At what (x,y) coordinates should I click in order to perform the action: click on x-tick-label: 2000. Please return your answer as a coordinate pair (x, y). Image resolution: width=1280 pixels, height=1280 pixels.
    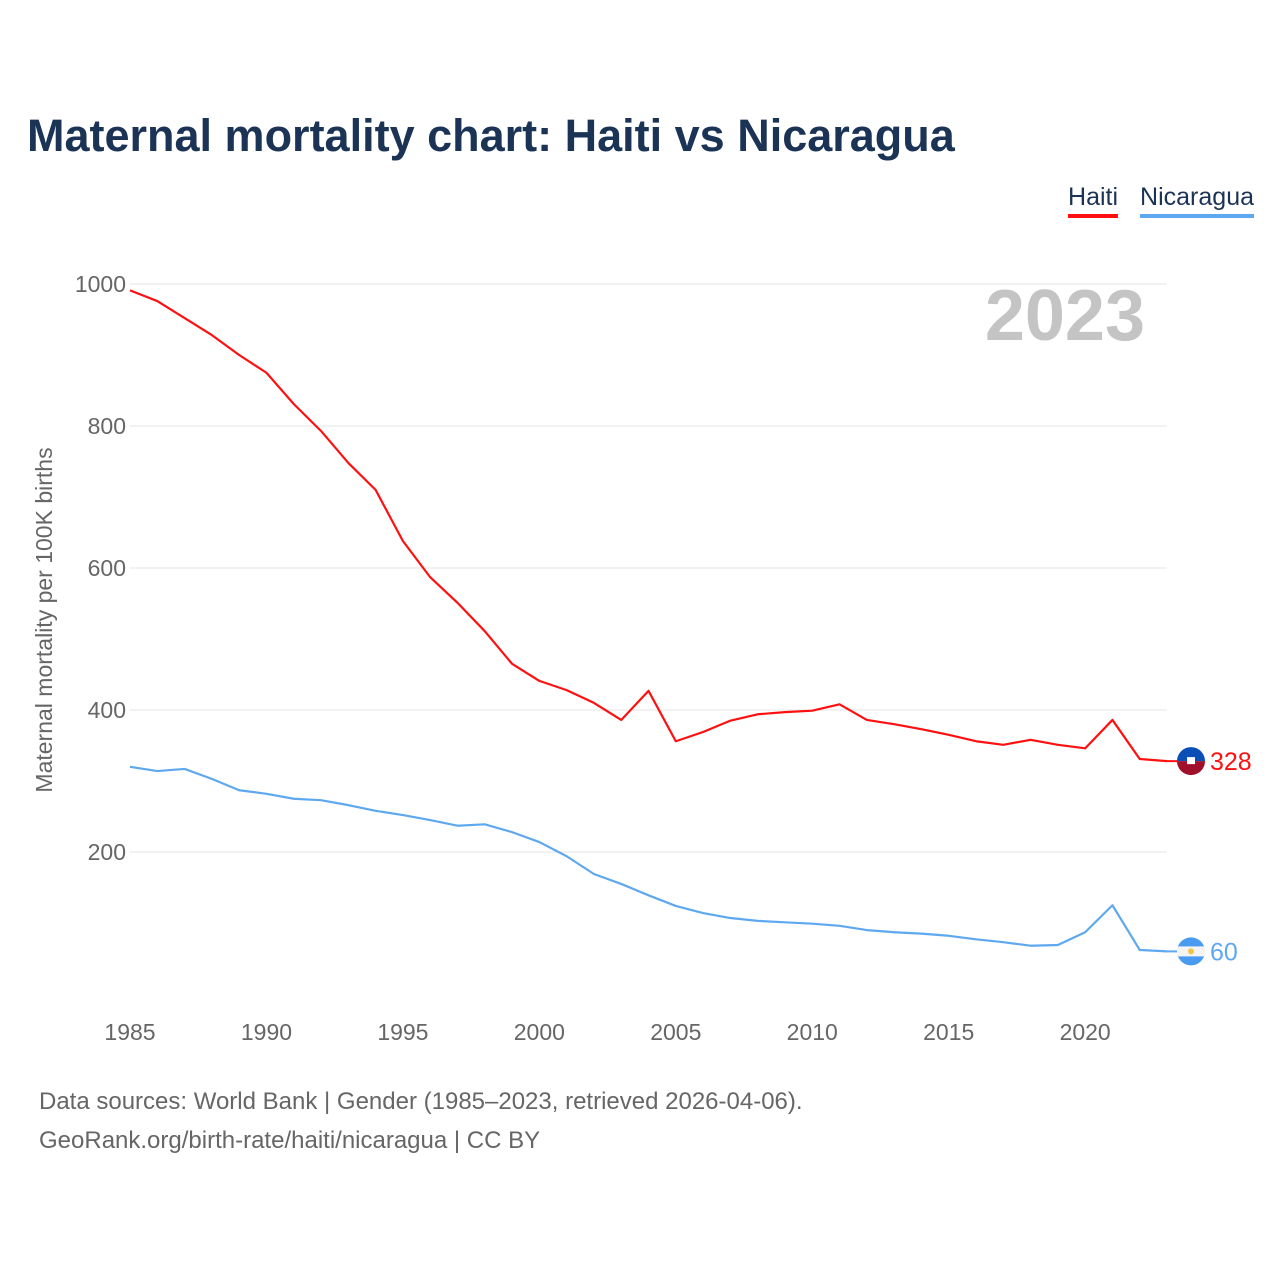
    Looking at the image, I should click on (539, 1032).